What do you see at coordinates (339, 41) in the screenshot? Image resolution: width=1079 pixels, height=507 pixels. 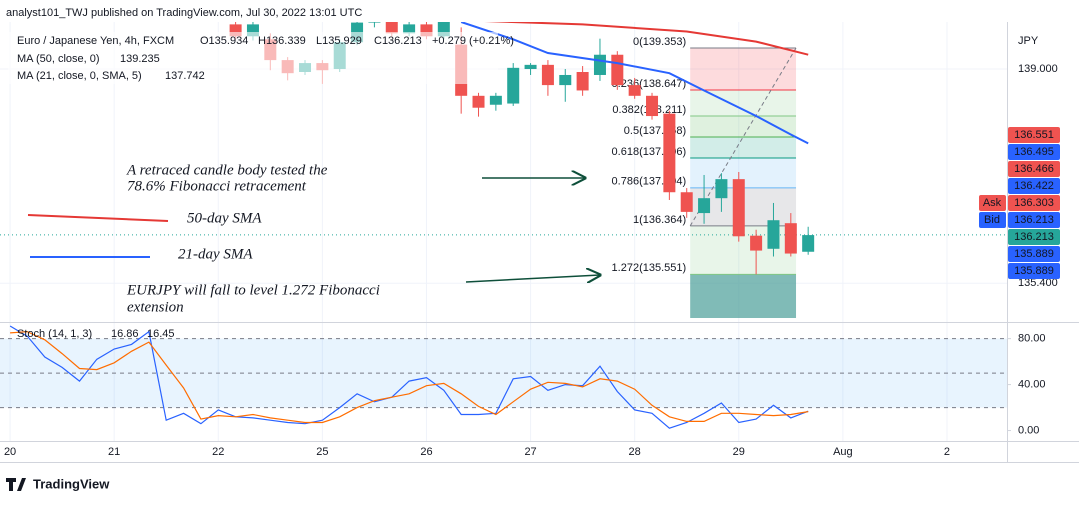 I see `ohlc-value: L135.929` at bounding box center [339, 41].